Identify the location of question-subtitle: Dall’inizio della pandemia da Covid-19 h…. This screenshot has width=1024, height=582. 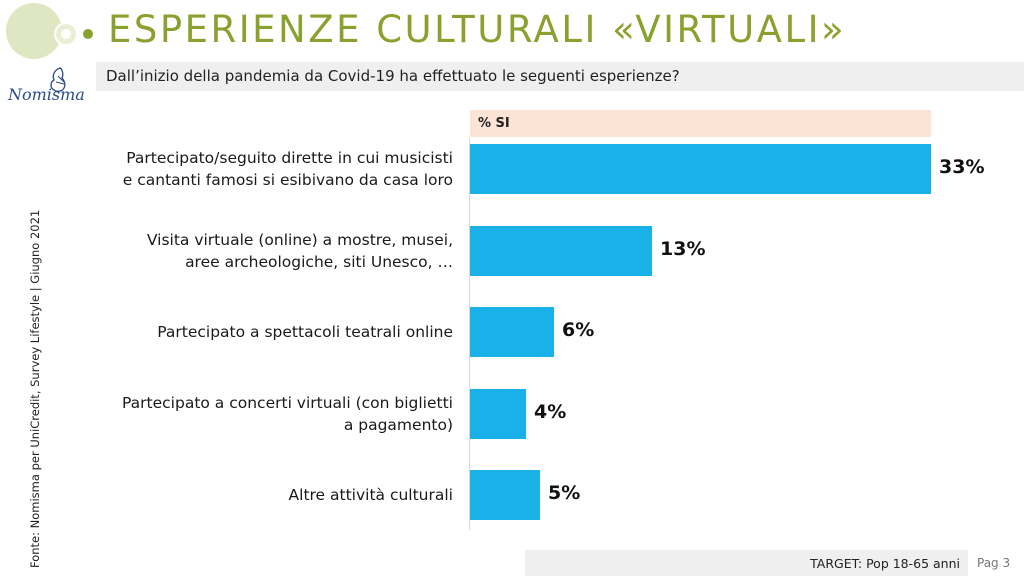
(393, 76).